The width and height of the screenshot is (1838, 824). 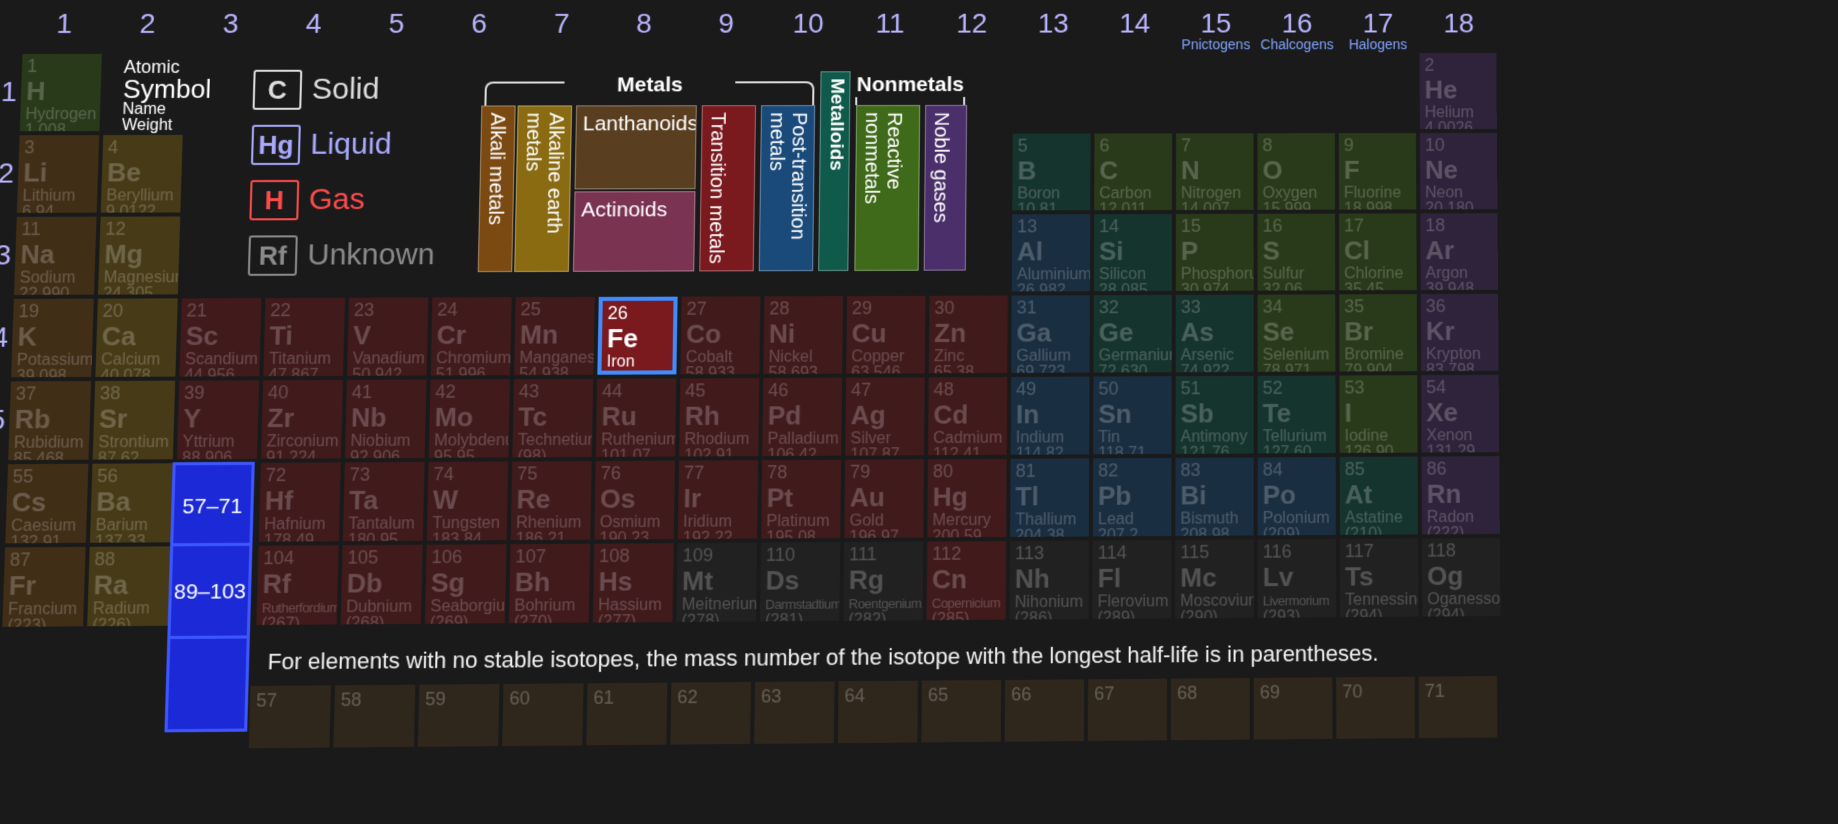 I want to click on element-cell-ar: 18 Ar Argon 39.948, so click(x=1459, y=251).